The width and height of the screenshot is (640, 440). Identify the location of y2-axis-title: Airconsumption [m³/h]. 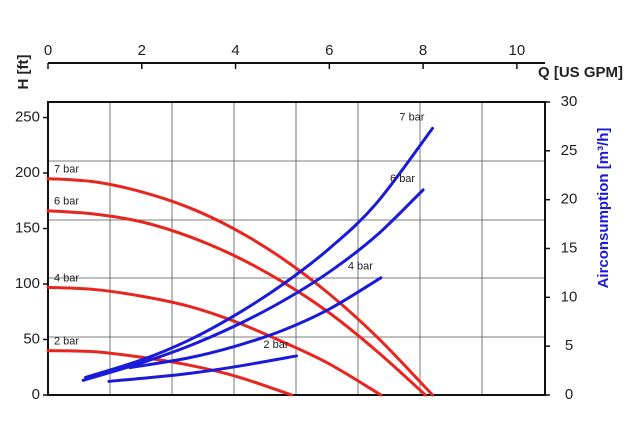
(603, 208).